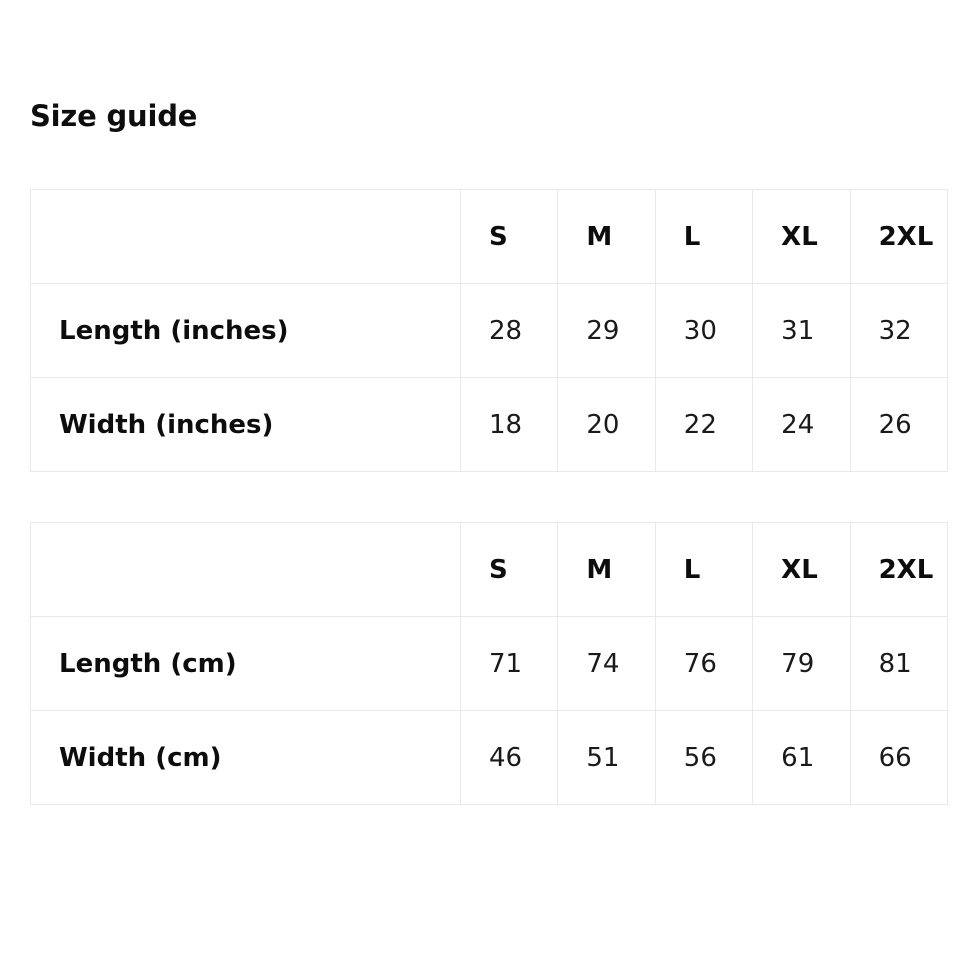  I want to click on table-row: Width (cm) 46 51 56 61 66, so click(489, 757).